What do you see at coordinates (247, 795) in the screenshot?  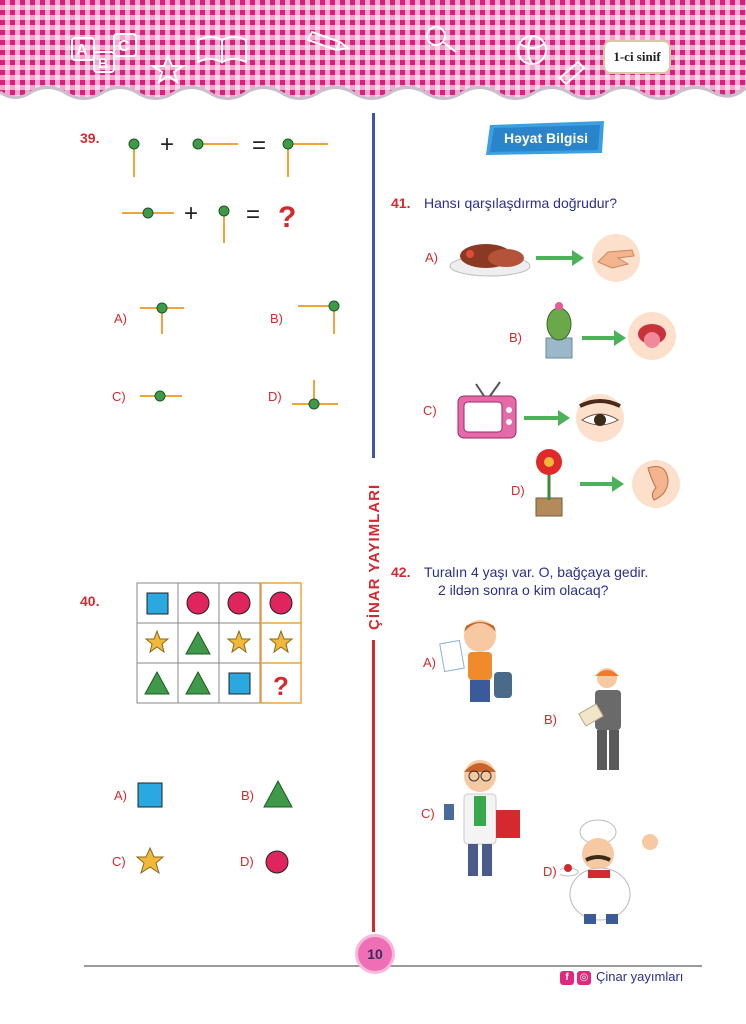 I see `q40-option-b-label: B)` at bounding box center [247, 795].